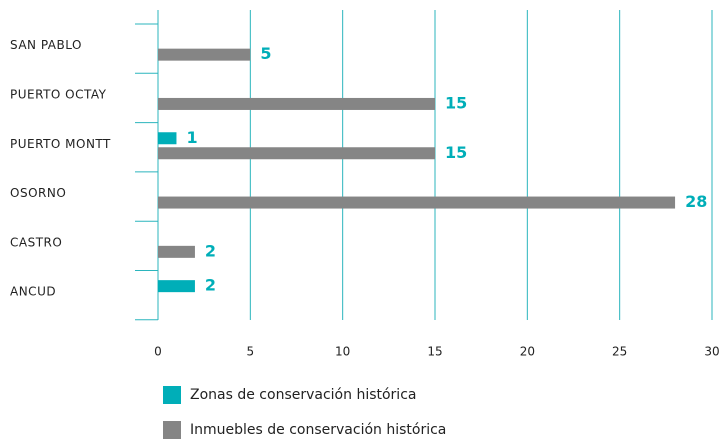 This screenshot has height=441, width=724. What do you see at coordinates (251, 352) in the screenshot?
I see `x-tick-label: 5` at bounding box center [251, 352].